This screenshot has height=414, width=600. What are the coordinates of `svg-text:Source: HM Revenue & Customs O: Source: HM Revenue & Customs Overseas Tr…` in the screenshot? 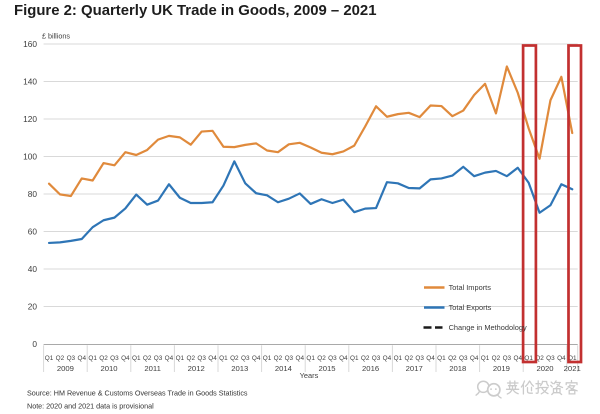 It's located at (137, 393).